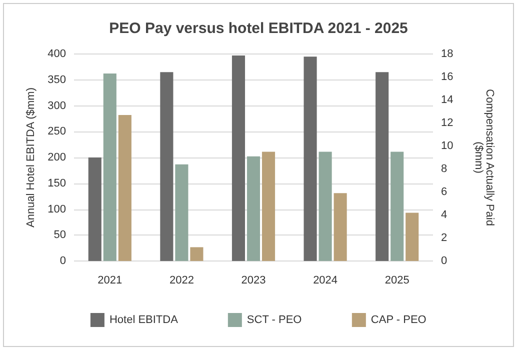  What do you see at coordinates (57, 209) in the screenshot?
I see `y-tick-label: 100` at bounding box center [57, 209].